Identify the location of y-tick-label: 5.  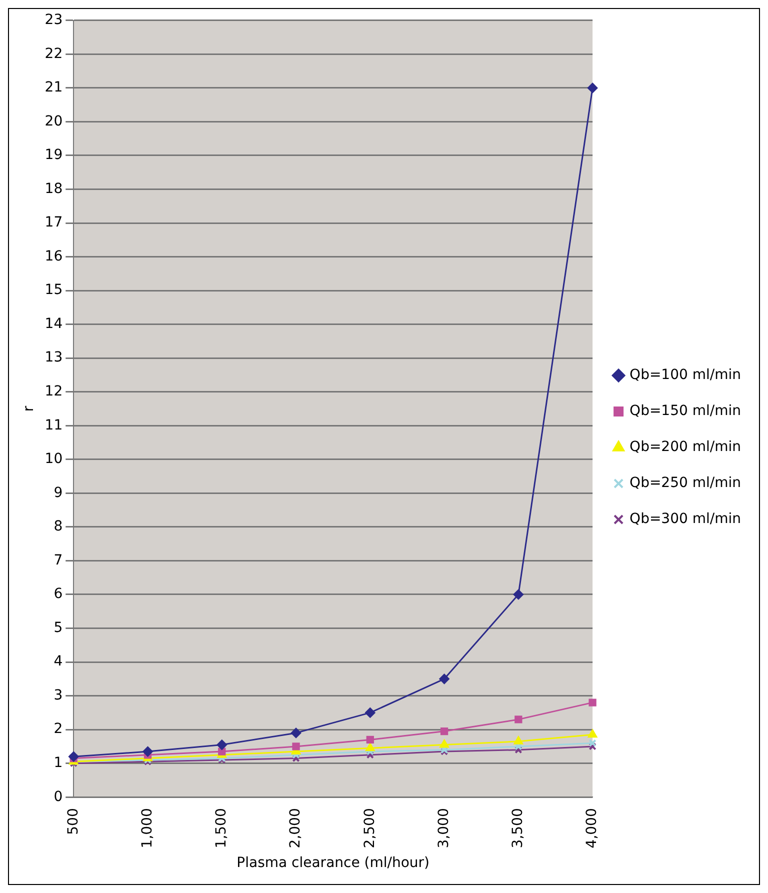
(58, 628).